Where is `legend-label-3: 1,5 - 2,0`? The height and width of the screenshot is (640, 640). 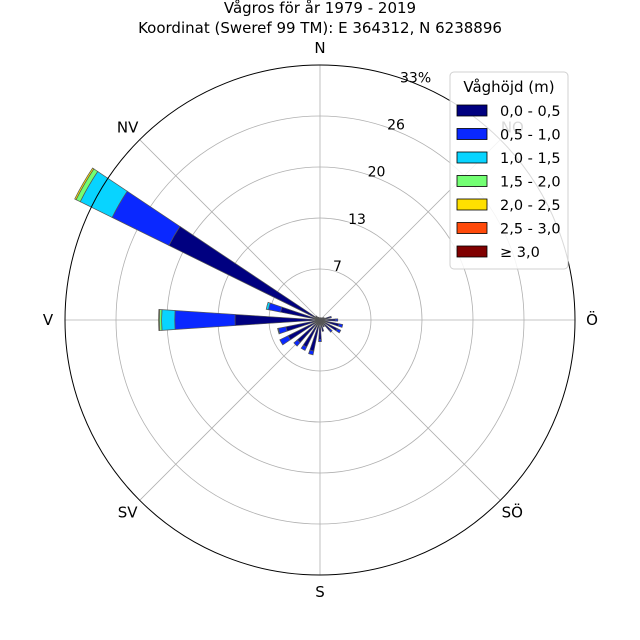 legend-label-3: 1,5 - 2,0 is located at coordinates (530, 183).